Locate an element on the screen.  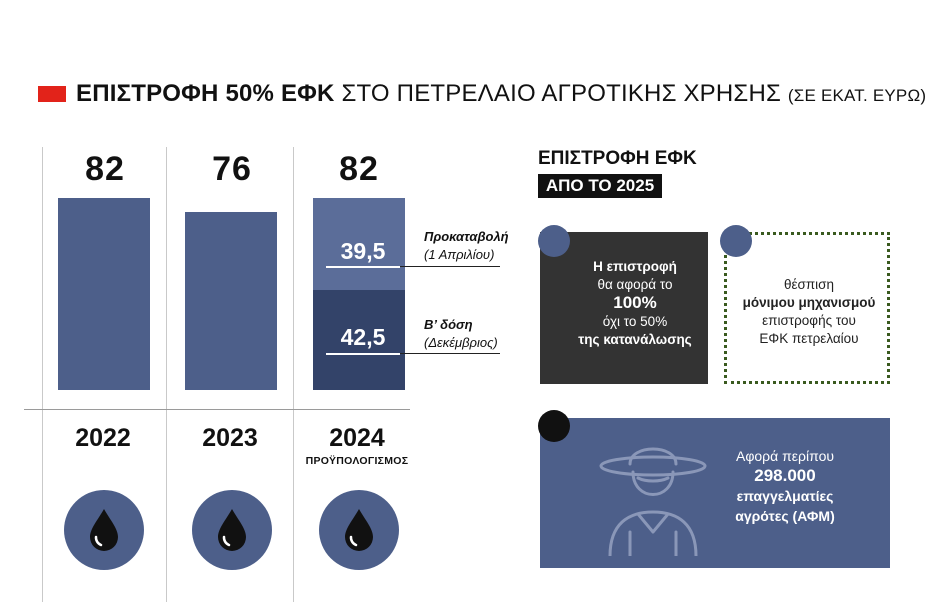
card1-line3: 100% is located at coordinates (635, 302).